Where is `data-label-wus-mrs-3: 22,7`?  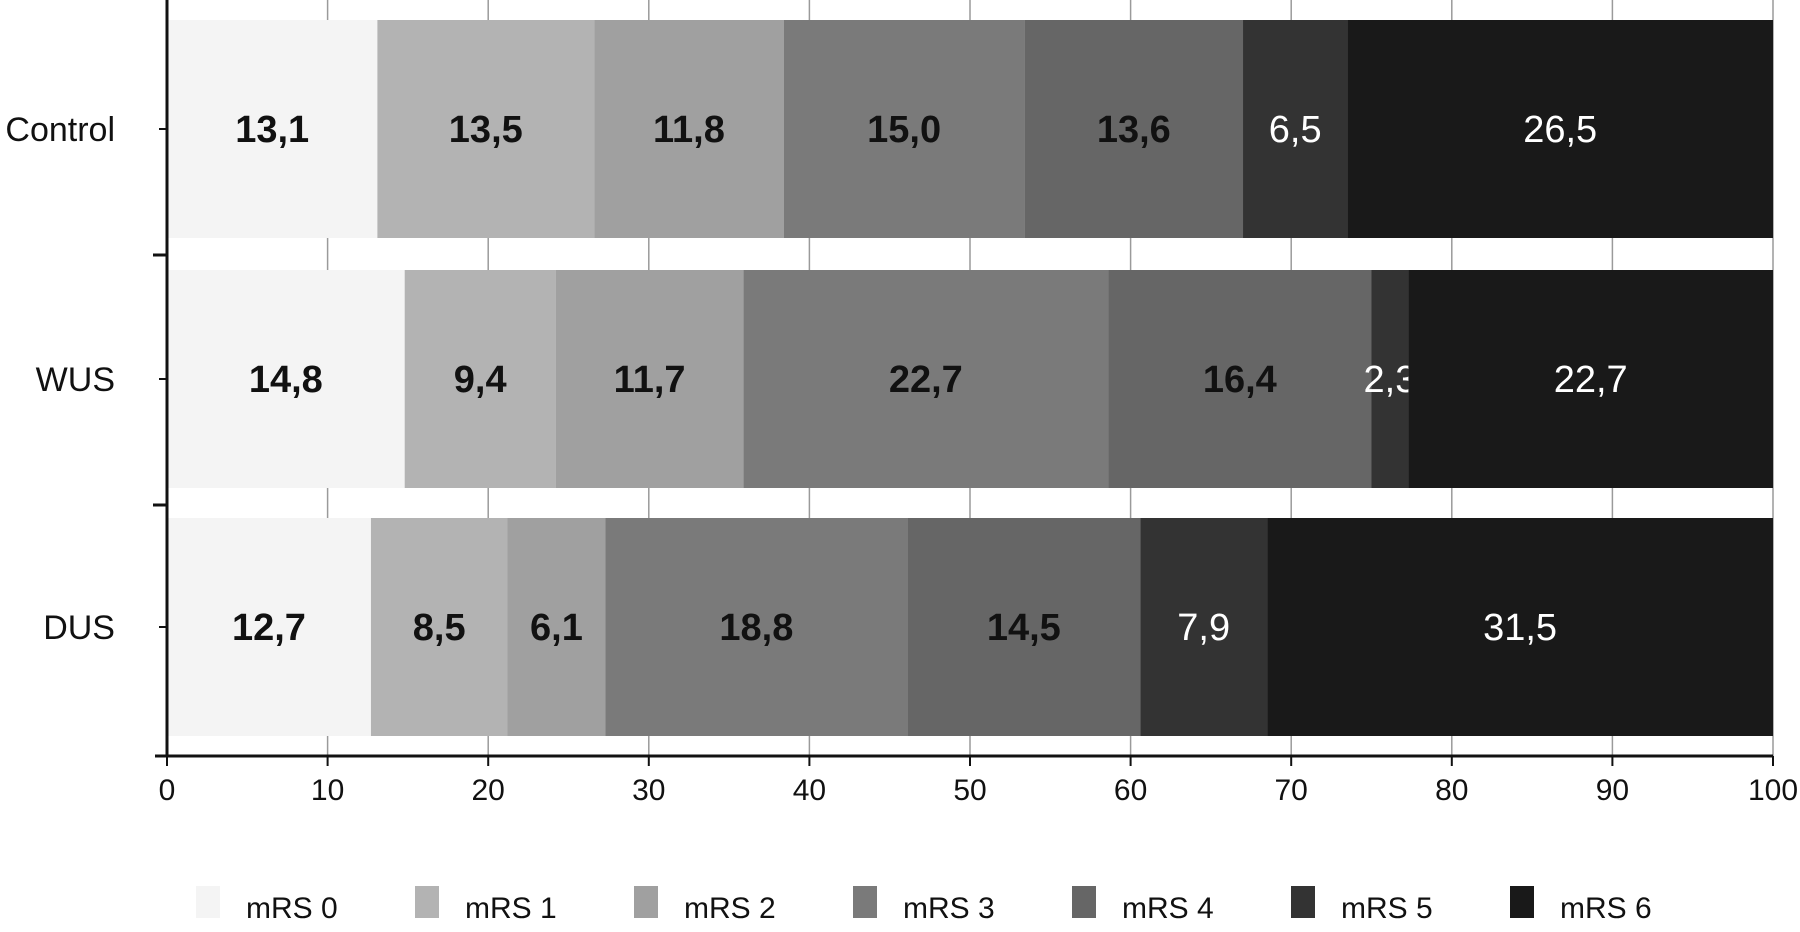 data-label-wus-mrs-3: 22,7 is located at coordinates (926, 380).